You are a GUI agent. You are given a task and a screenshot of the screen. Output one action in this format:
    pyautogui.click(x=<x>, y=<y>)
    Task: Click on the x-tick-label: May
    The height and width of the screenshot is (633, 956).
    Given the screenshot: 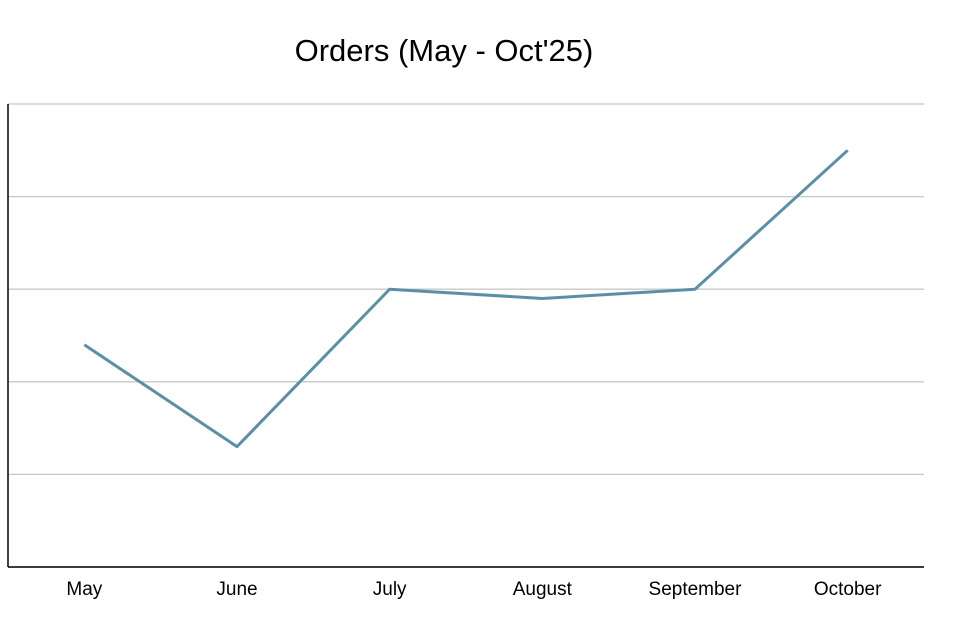 What is the action you would take?
    pyautogui.click(x=84, y=589)
    